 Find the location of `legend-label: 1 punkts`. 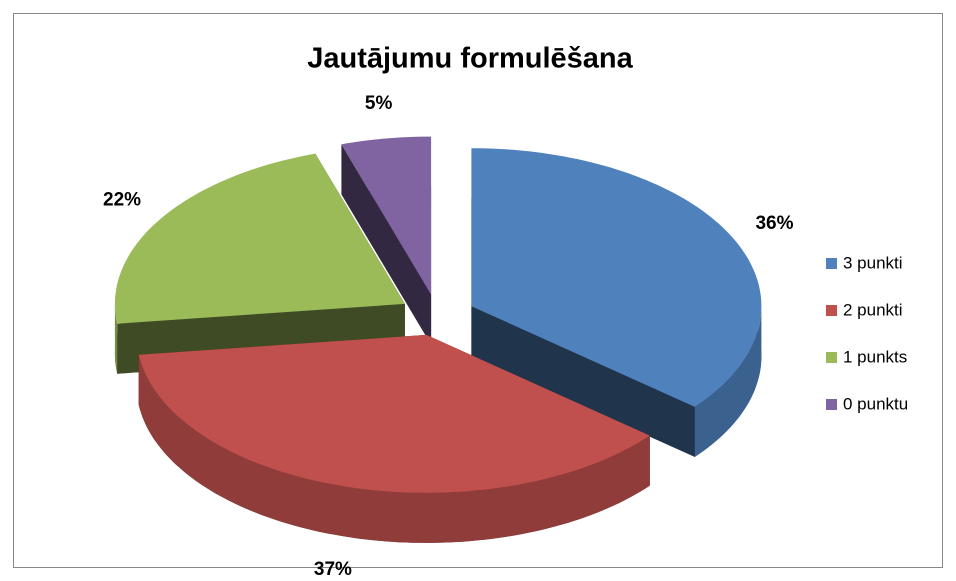

legend-label: 1 punkts is located at coordinates (875, 356).